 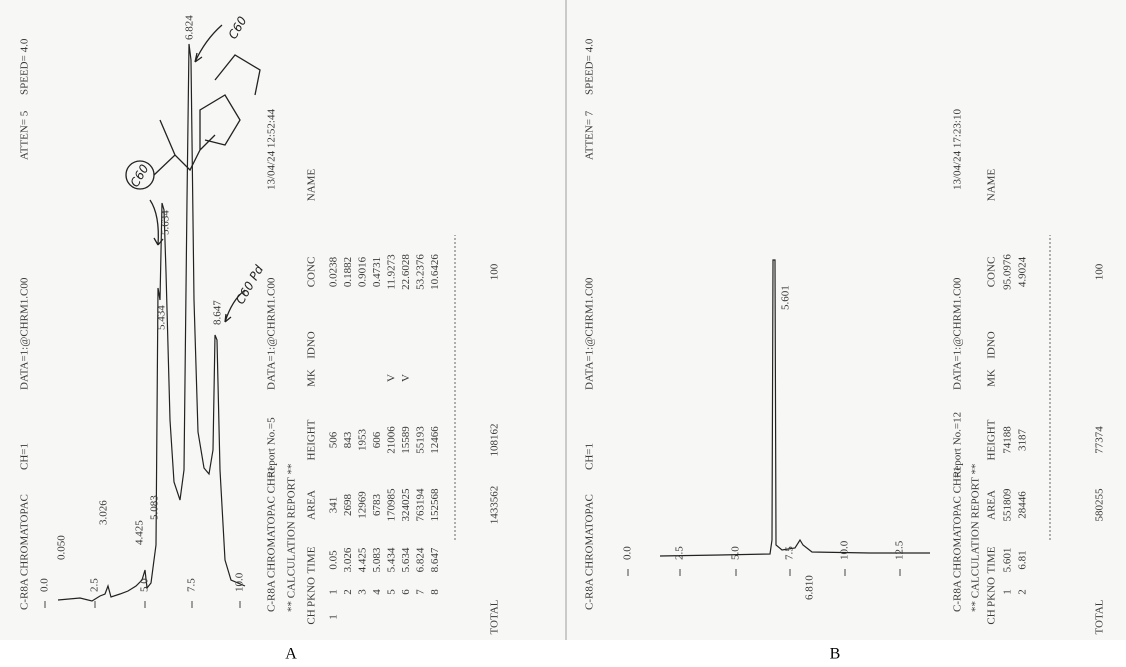 What do you see at coordinates (25, 135) in the screenshot?
I see `chromatogram-header: ATTEN= 5` at bounding box center [25, 135].